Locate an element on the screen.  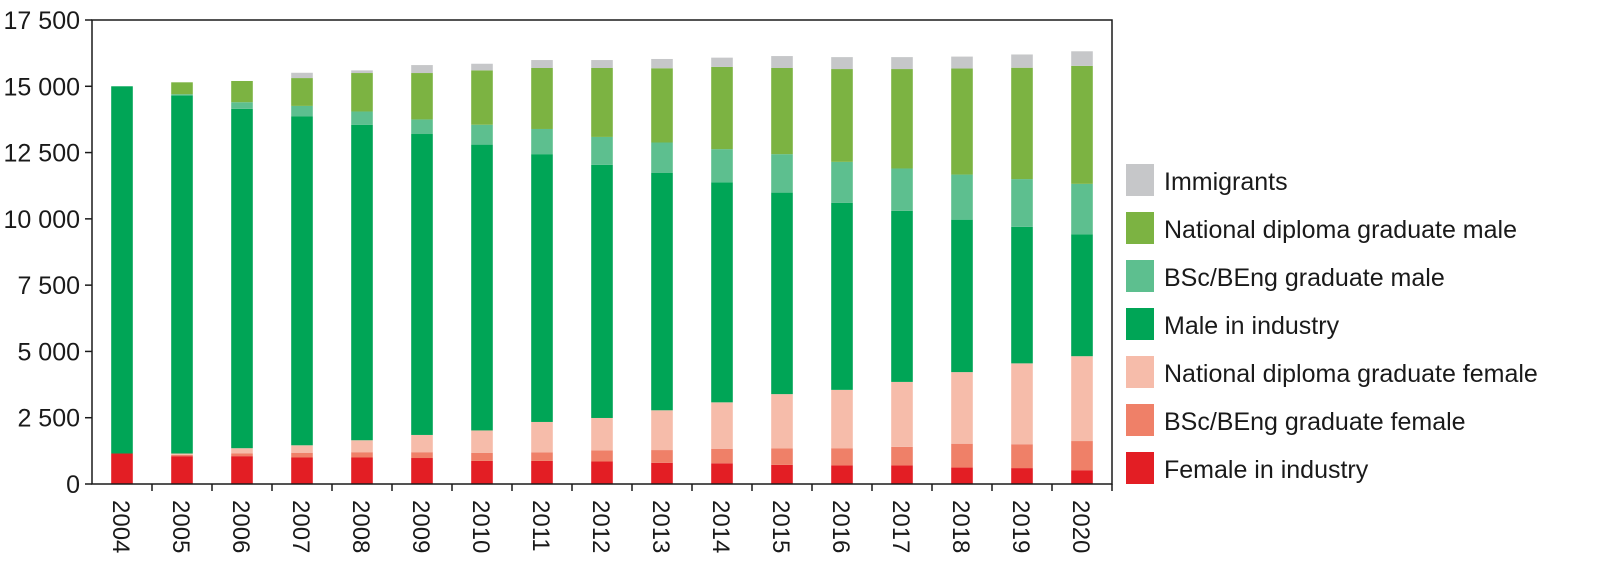
bar-national-diploma-graduate-female-2010 is located at coordinates (482, 441).